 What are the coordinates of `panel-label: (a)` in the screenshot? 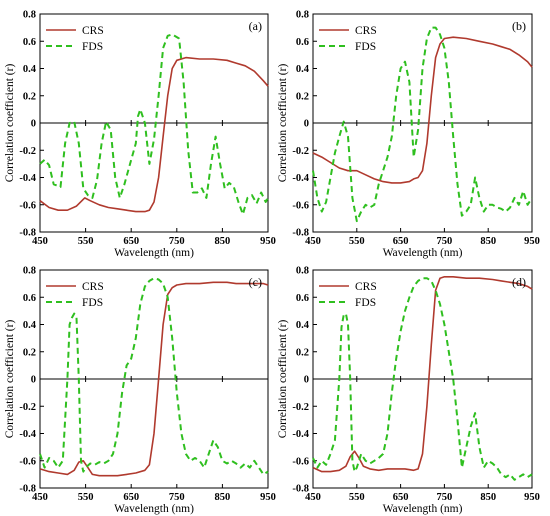 It's located at (255, 26).